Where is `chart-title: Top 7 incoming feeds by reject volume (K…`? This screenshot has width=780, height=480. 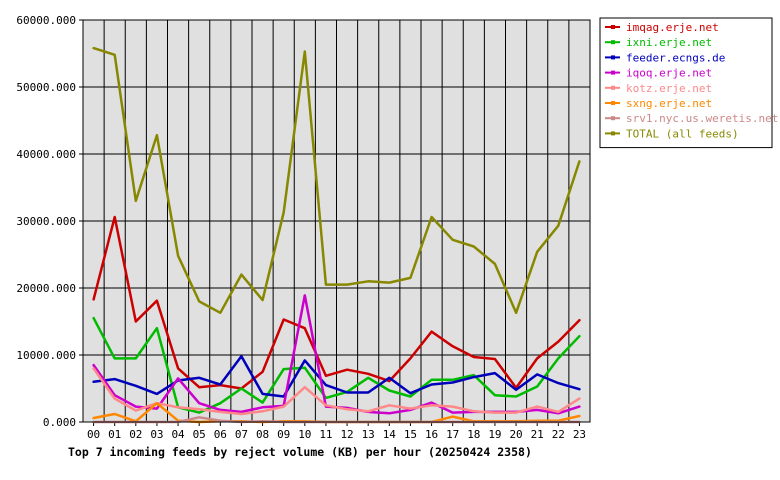 chart-title: Top 7 incoming feeds by reject volume (K… is located at coordinates (300, 452).